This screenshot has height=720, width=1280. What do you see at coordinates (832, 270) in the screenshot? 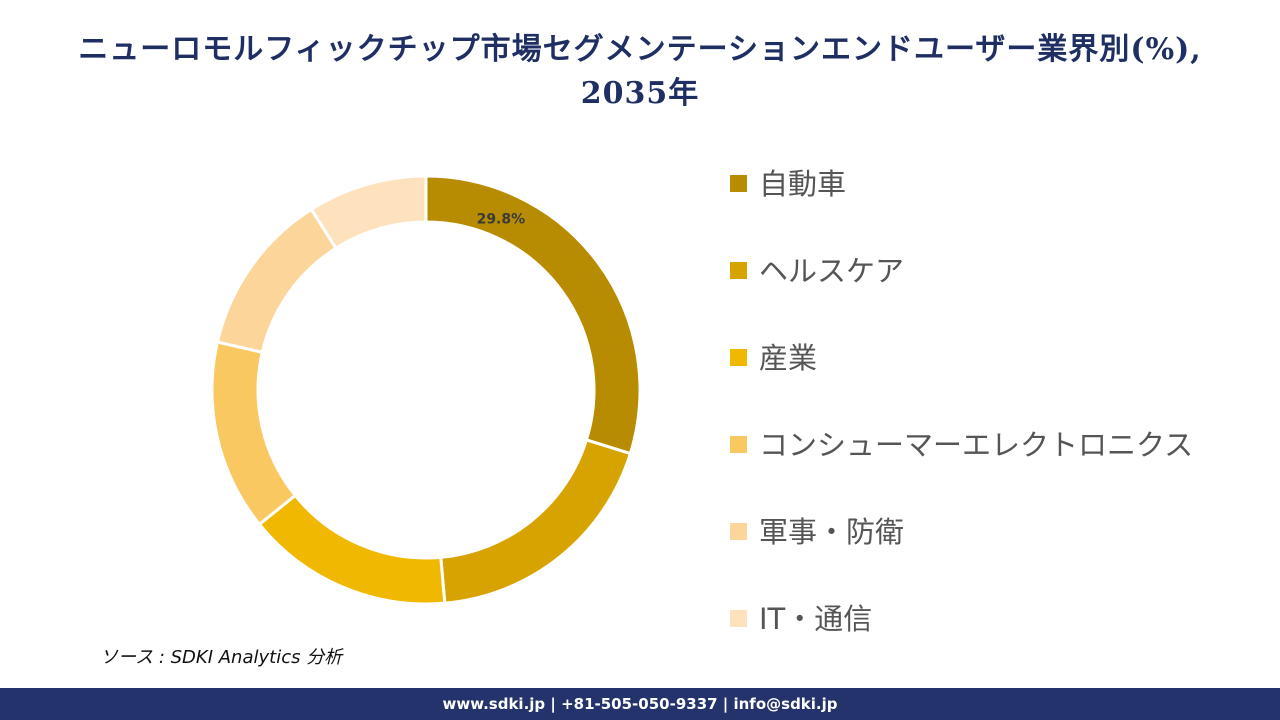
I see `legend-label: ヘルスケア` at bounding box center [832, 270].